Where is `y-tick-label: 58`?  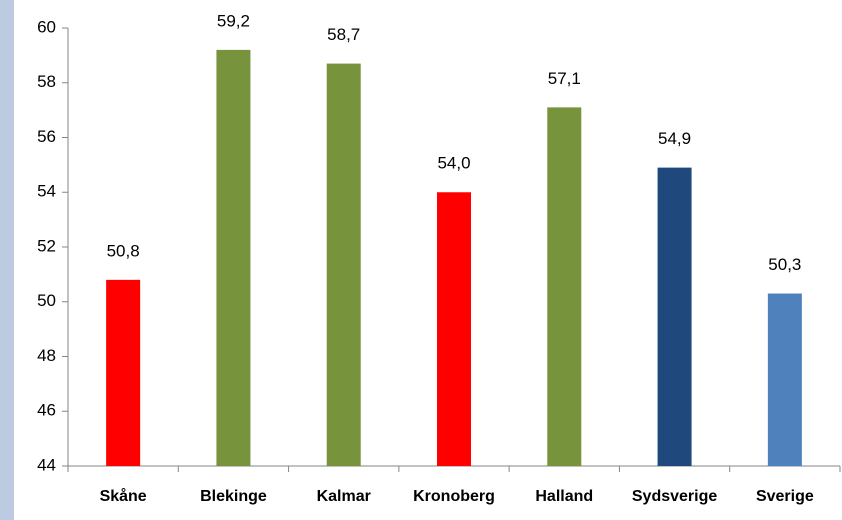
y-tick-label: 58 is located at coordinates (46, 81).